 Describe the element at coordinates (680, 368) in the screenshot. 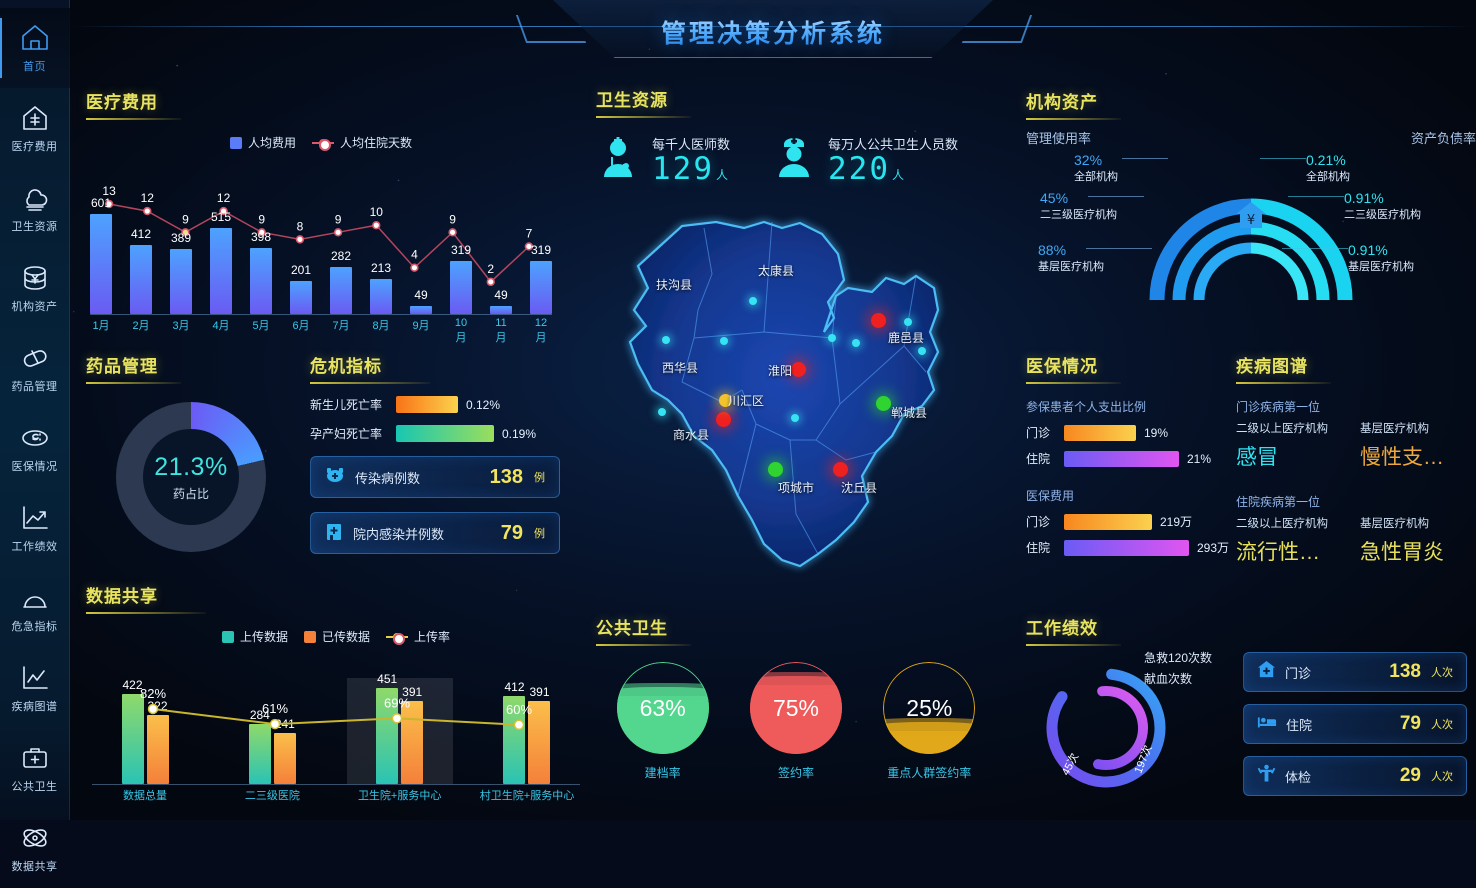

I see `map-region-label: 西华县` at that location.